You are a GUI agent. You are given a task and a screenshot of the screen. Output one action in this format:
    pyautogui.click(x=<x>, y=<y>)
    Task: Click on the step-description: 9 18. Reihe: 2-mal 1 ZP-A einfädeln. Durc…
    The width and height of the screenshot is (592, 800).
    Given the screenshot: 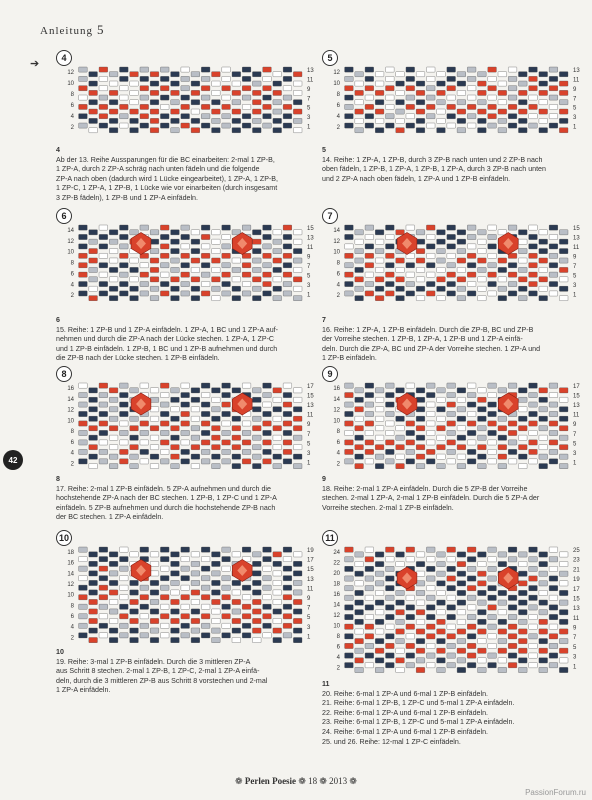 What is the action you would take?
    pyautogui.click(x=451, y=494)
    